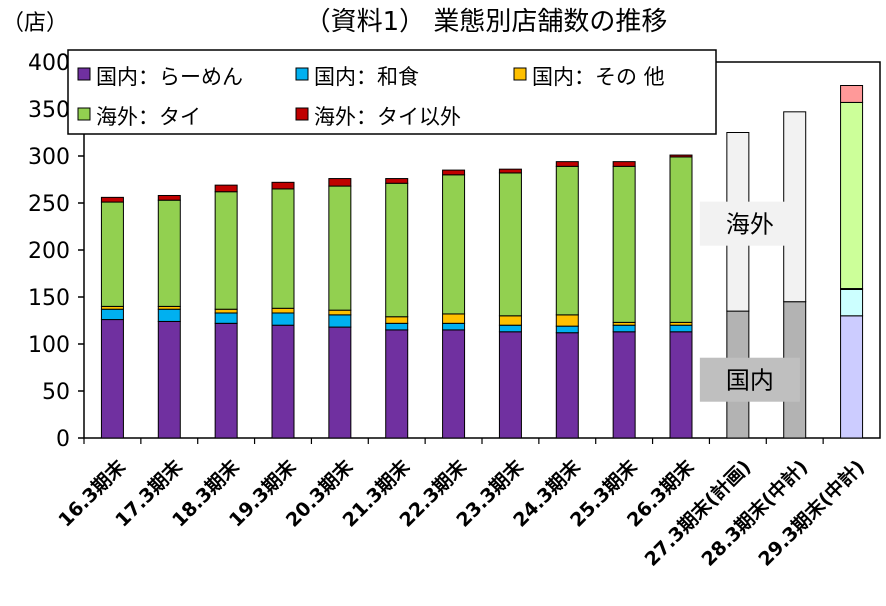 This screenshot has width=886, height=606. Describe the element at coordinates (387, 117) in the screenshot. I see `legend-label: 海外：タイ以外` at that location.